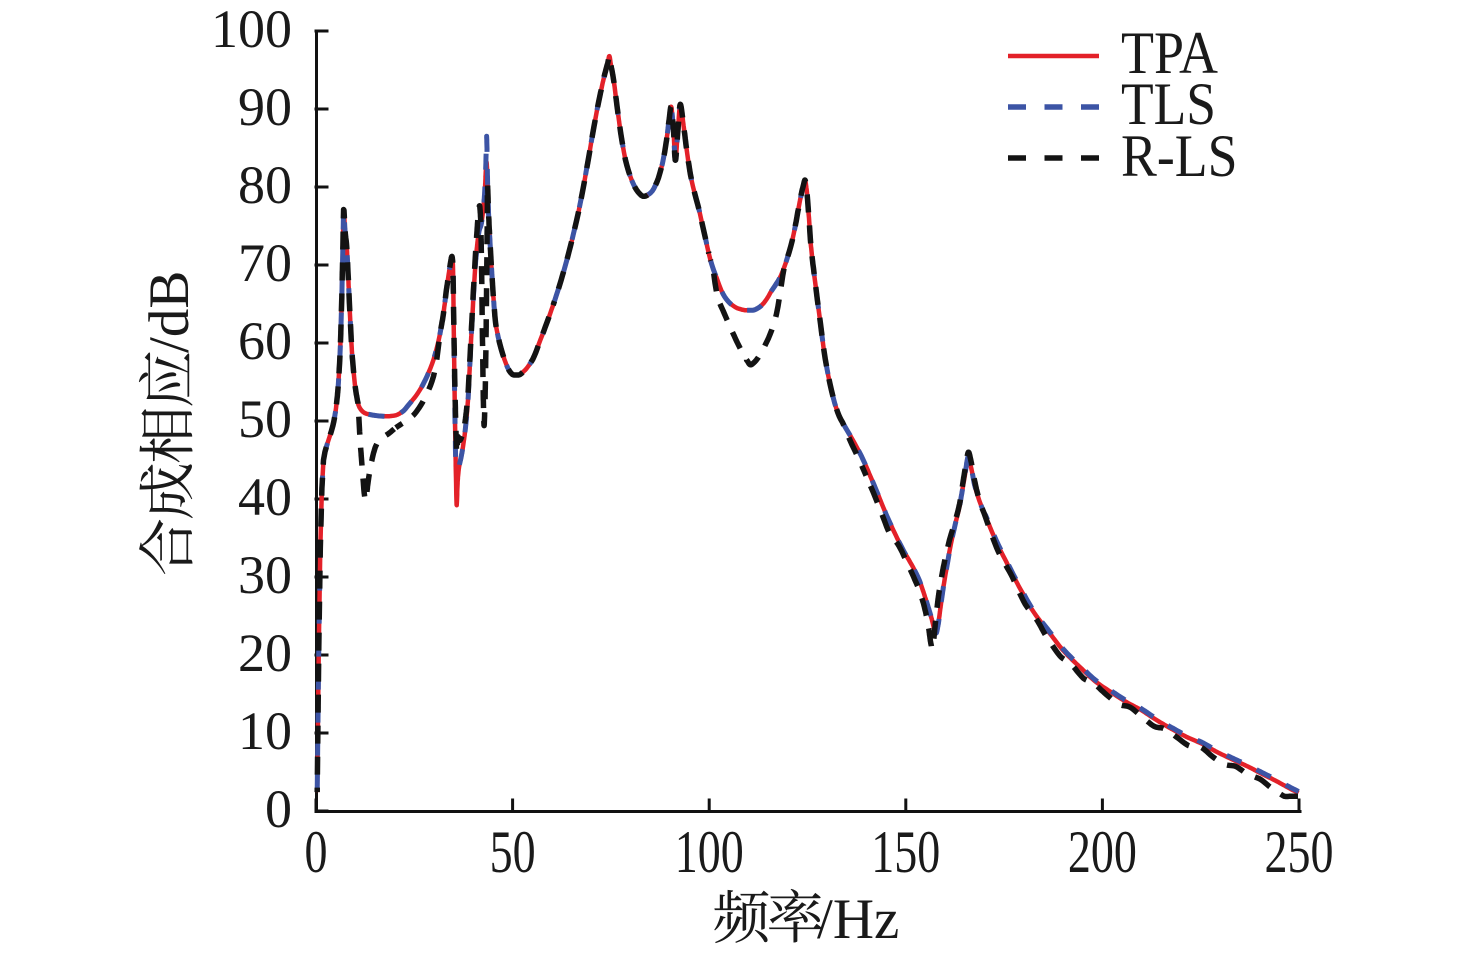 The image size is (1476, 955). What do you see at coordinates (905, 852) in the screenshot?
I see `svg-text: 150` at bounding box center [905, 852].